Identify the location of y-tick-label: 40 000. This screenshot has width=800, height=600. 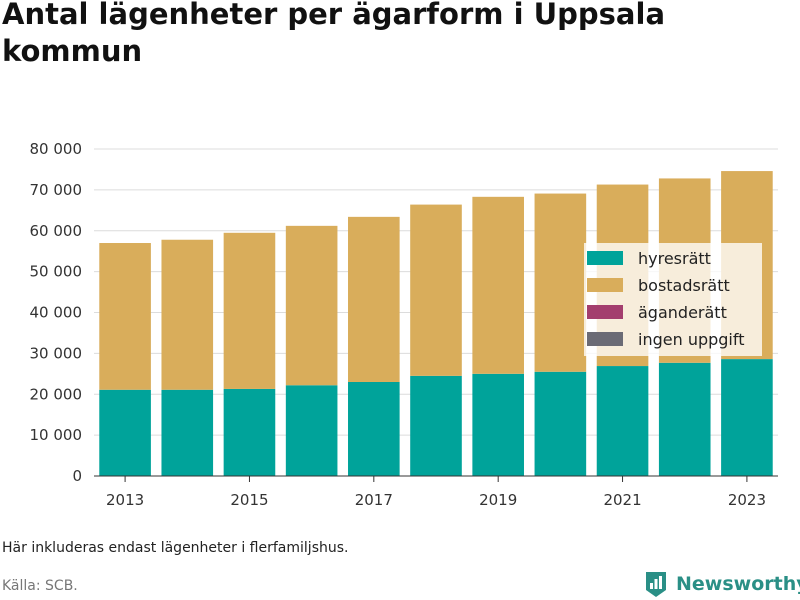
(56, 313).